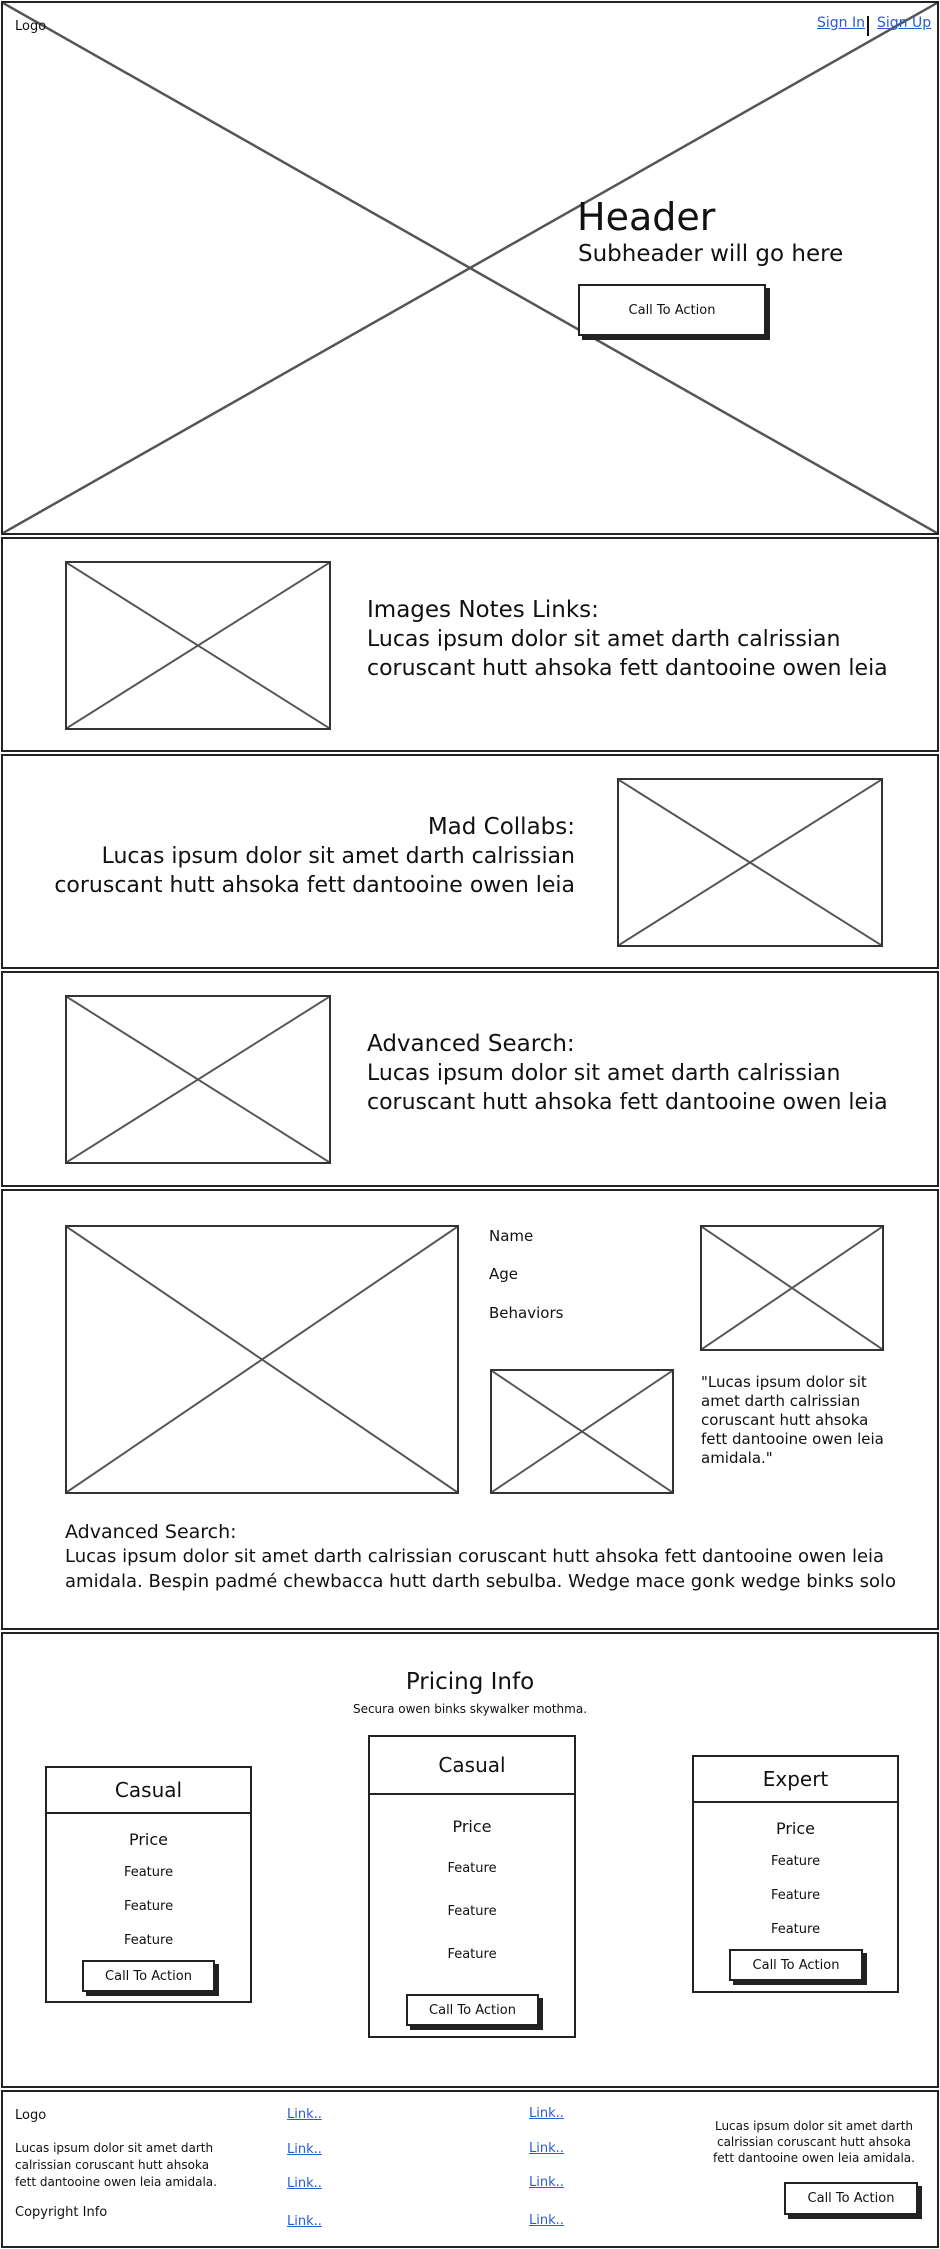 The width and height of the screenshot is (940, 2249). Describe the element at coordinates (470, 1709) in the screenshot. I see `pricing-subtitle: Secura owen binks skywalker mothma.` at that location.